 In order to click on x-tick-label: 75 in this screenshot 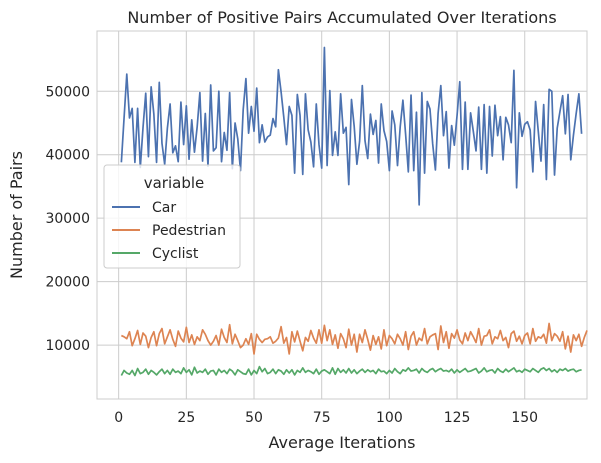, I will do `click(322, 418)`.